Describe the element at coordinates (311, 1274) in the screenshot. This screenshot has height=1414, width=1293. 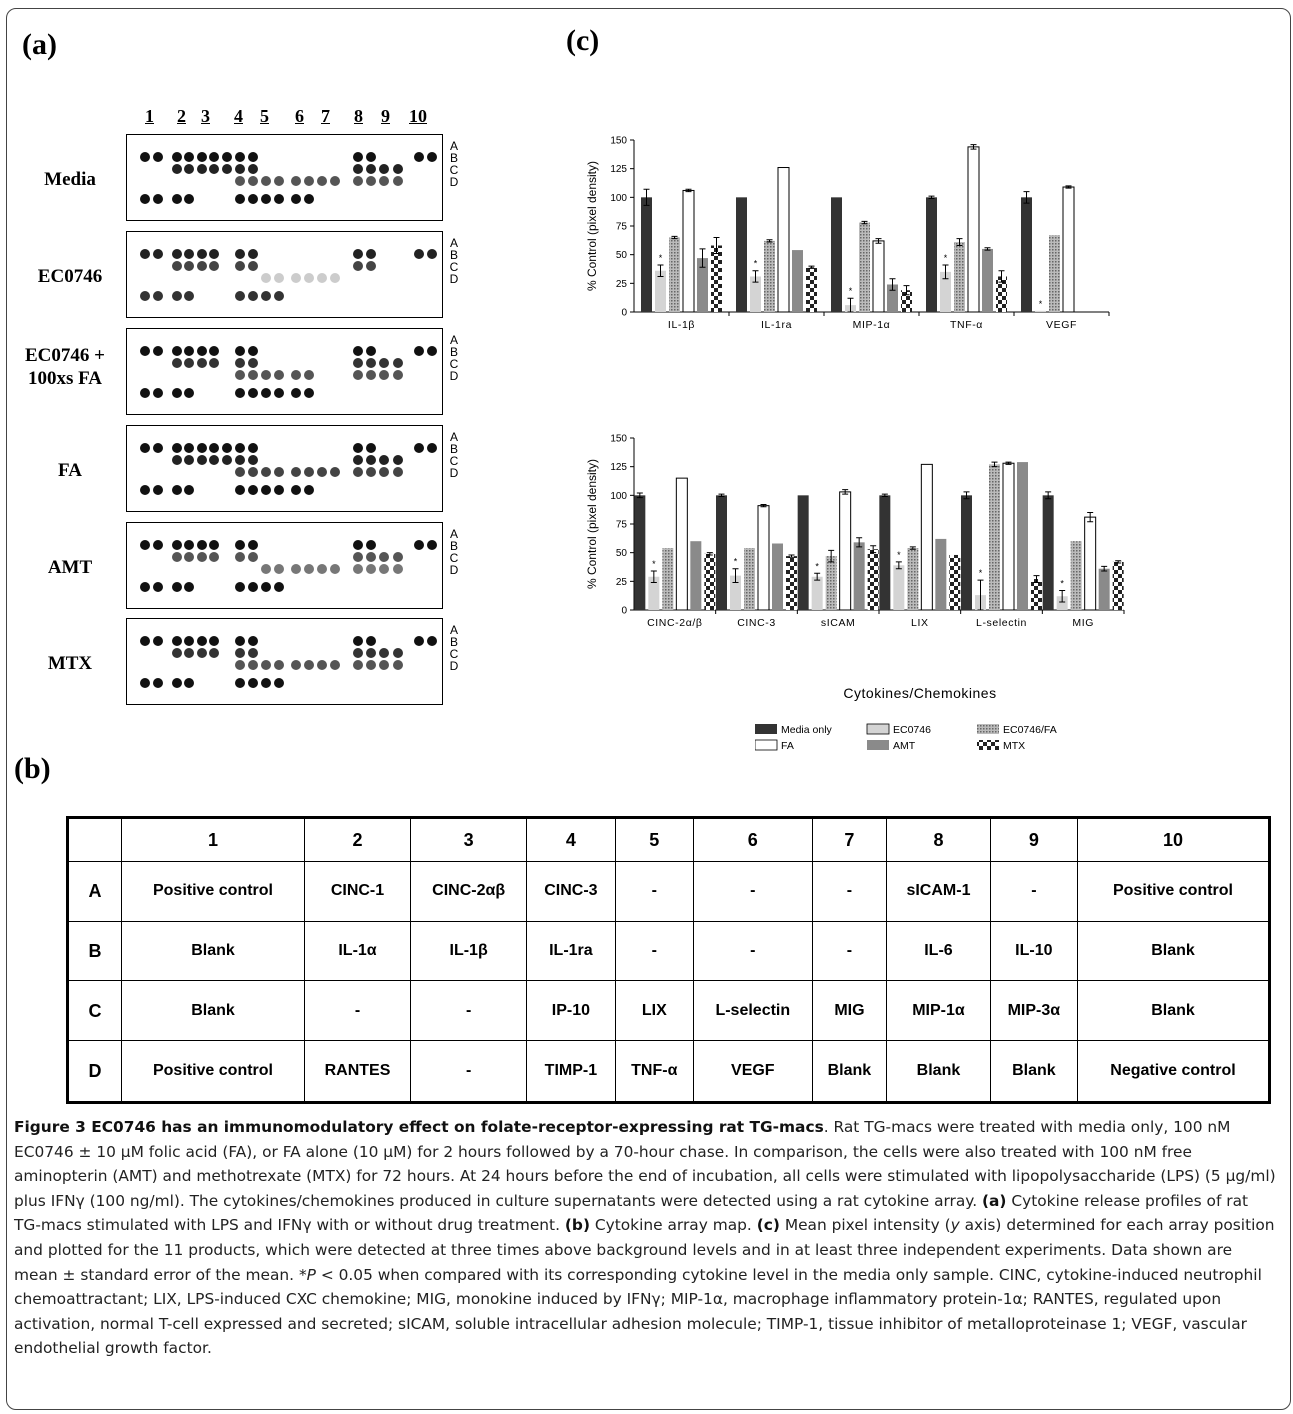
I see `caption-italic: P` at that location.